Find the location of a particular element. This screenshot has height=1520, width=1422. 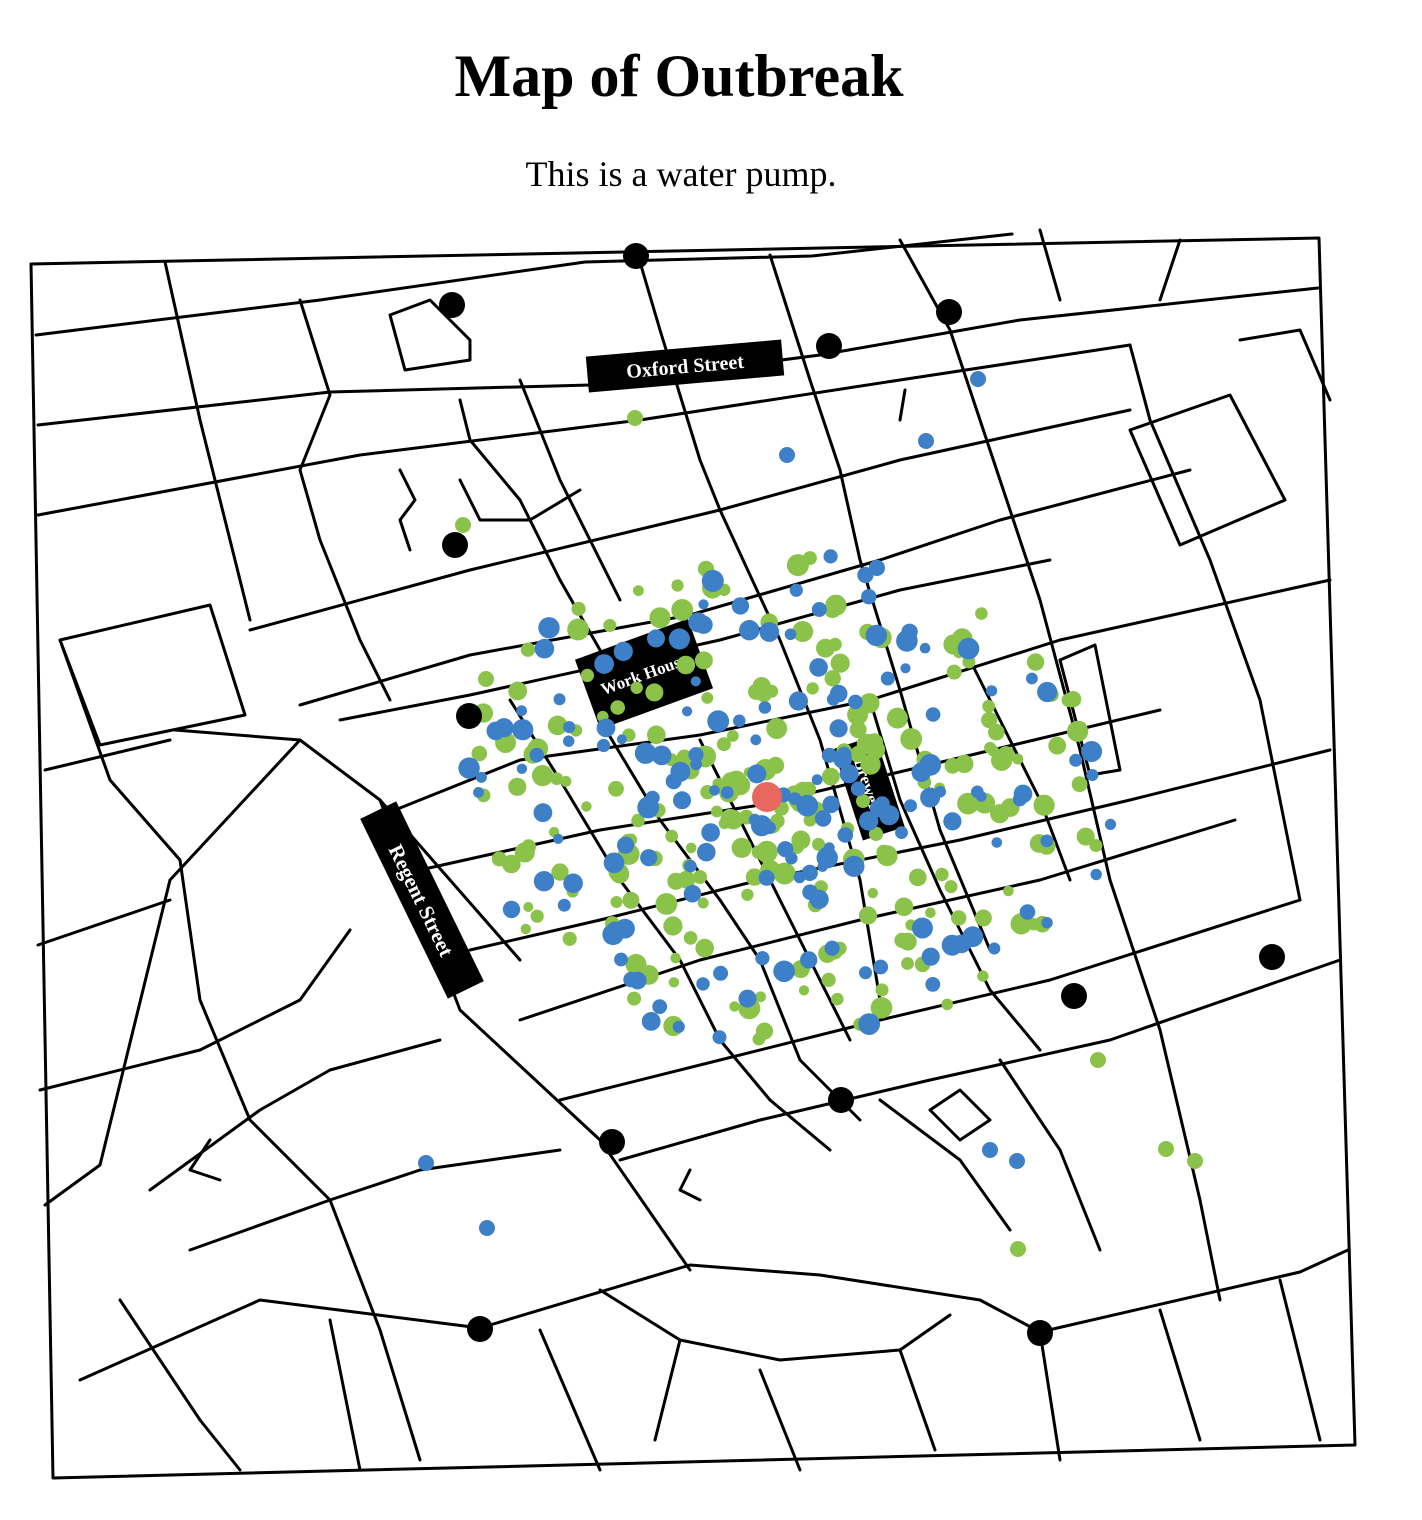

page-title: Map of Outbreak is located at coordinates (679, 76).